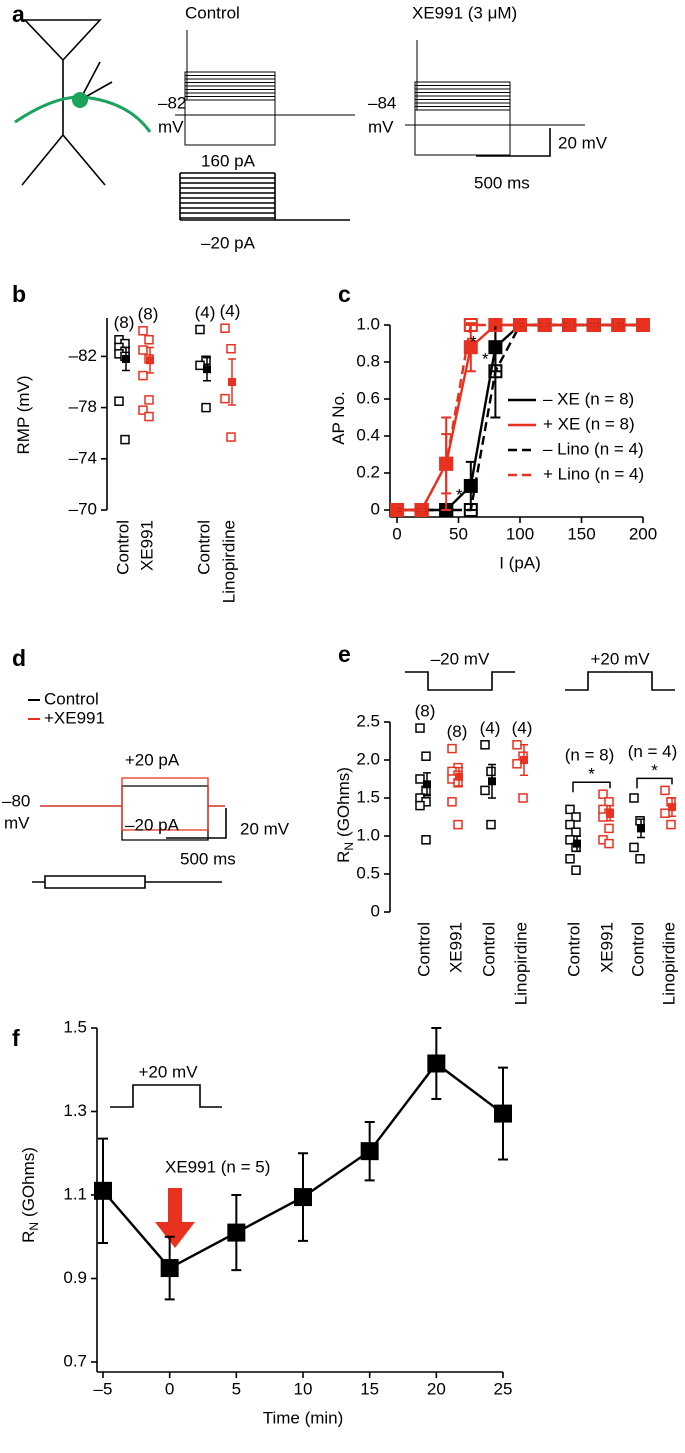 This screenshot has width=685, height=1453. What do you see at coordinates (217, 1166) in the screenshot?
I see `annotation: XE991 (n = 5)` at bounding box center [217, 1166].